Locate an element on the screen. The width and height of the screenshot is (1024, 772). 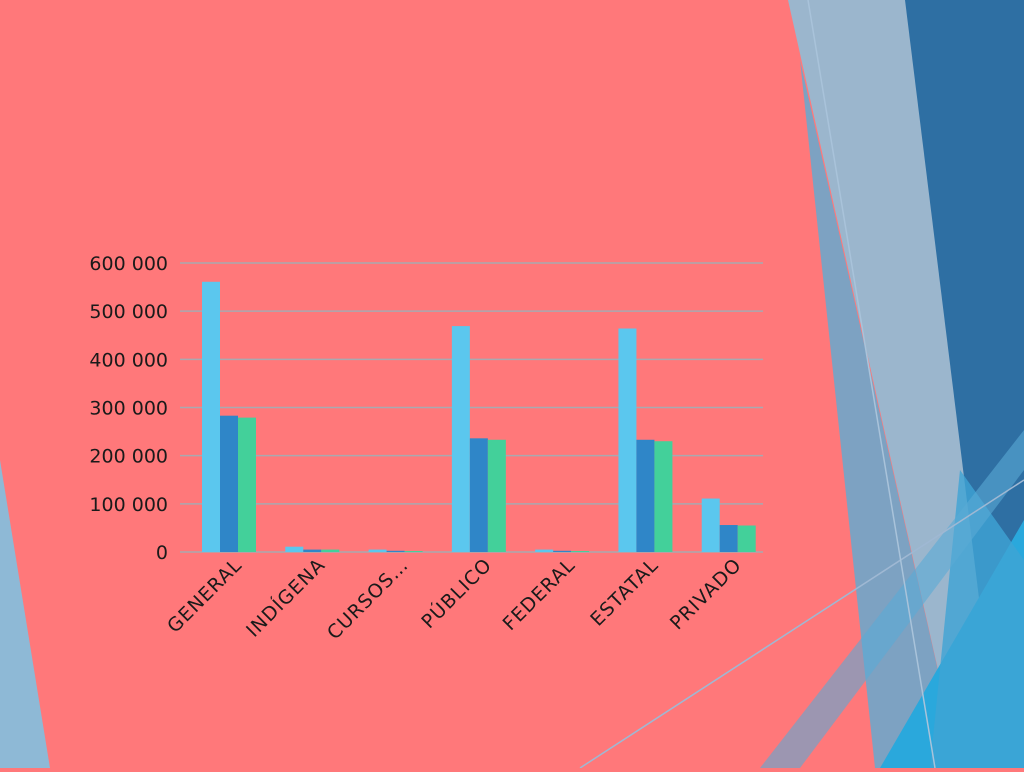
y-tick-label: 500 000 is located at coordinates (128, 312).